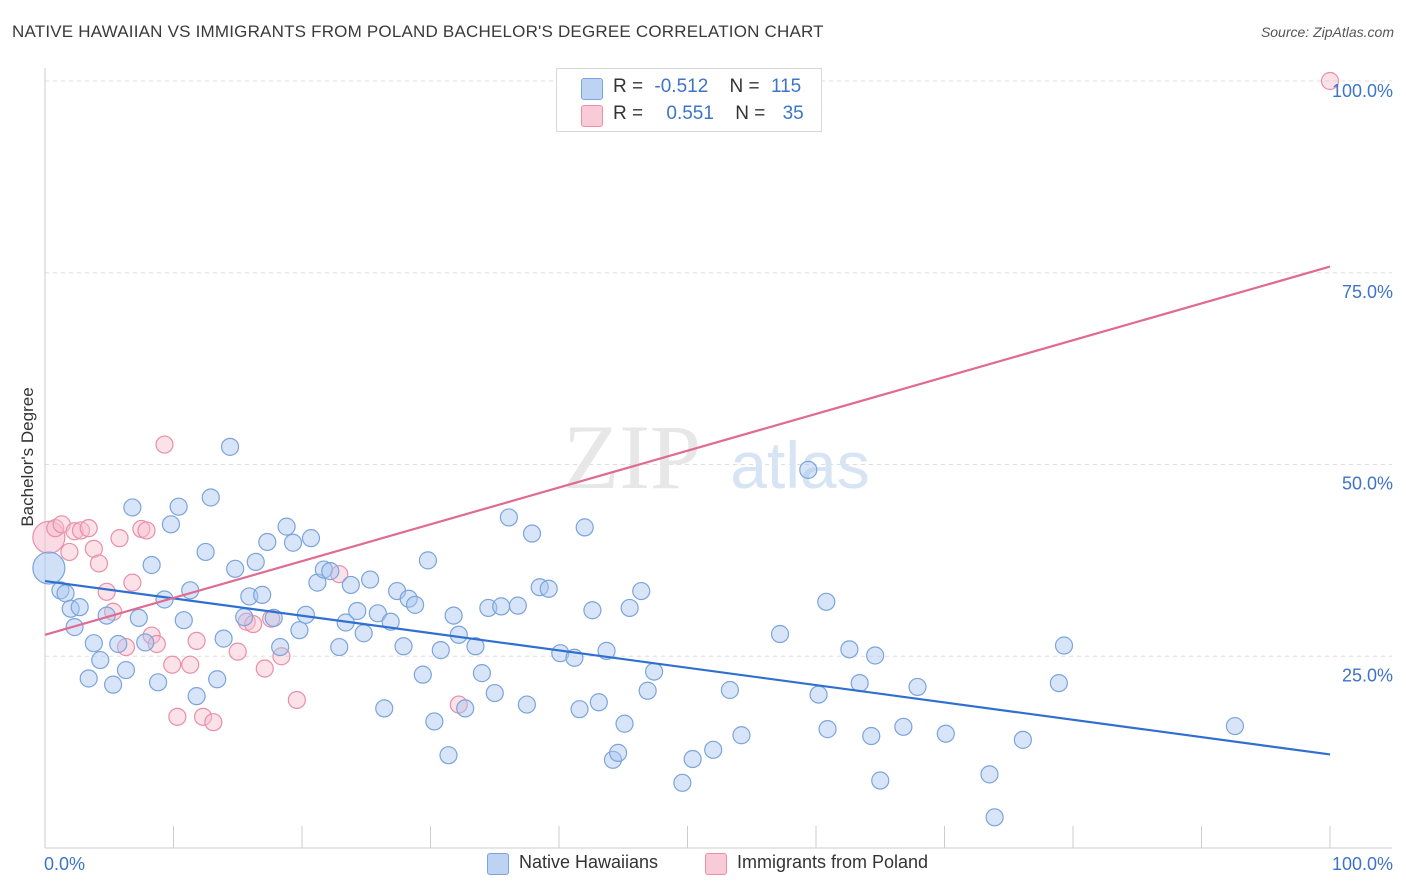 Image resolution: width=1406 pixels, height=892 pixels. What do you see at coordinates (589, 862) in the screenshot?
I see `legend-label-native-hawaiians: Native Hawaiians` at bounding box center [589, 862].